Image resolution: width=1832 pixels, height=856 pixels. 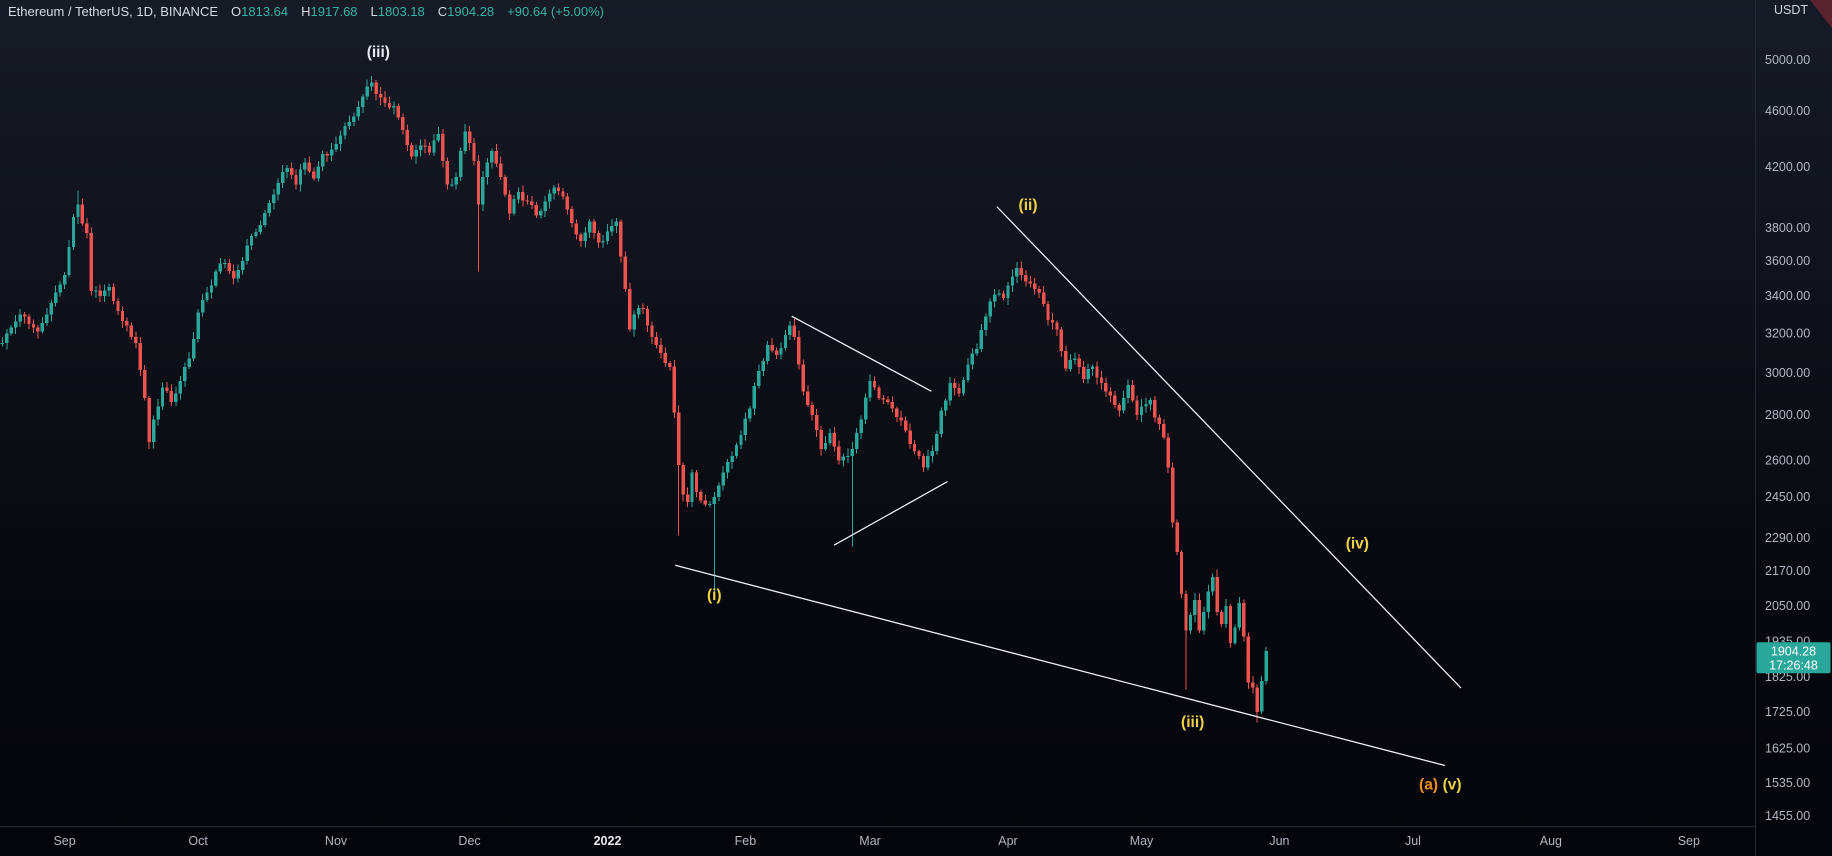 What do you see at coordinates (1787, 816) in the screenshot?
I see `price-axis-label: 1455.00` at bounding box center [1787, 816].